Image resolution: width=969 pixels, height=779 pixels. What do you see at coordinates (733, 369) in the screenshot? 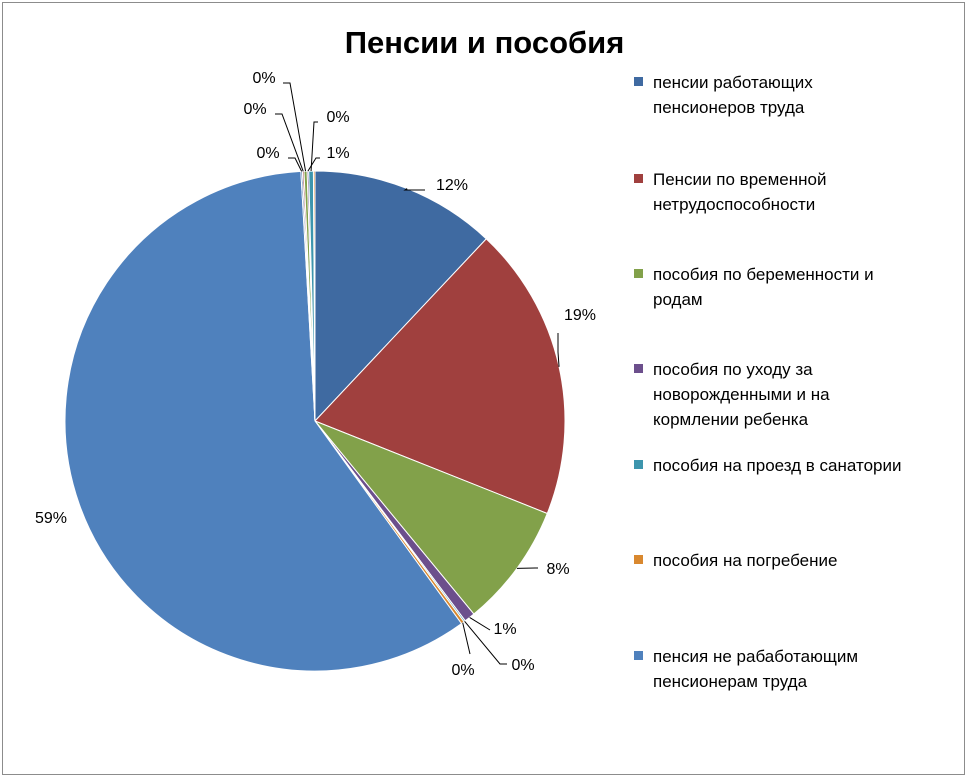
I see `legend-label: пособия по уходу за` at bounding box center [733, 369].